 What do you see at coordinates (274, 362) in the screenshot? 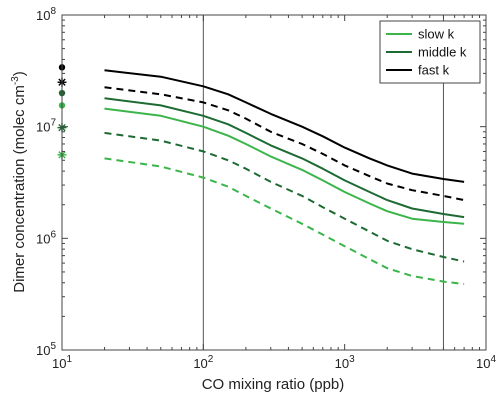
I see `x-tick-labels: 10¹ 10² 10³ 10⁴` at bounding box center [274, 362].